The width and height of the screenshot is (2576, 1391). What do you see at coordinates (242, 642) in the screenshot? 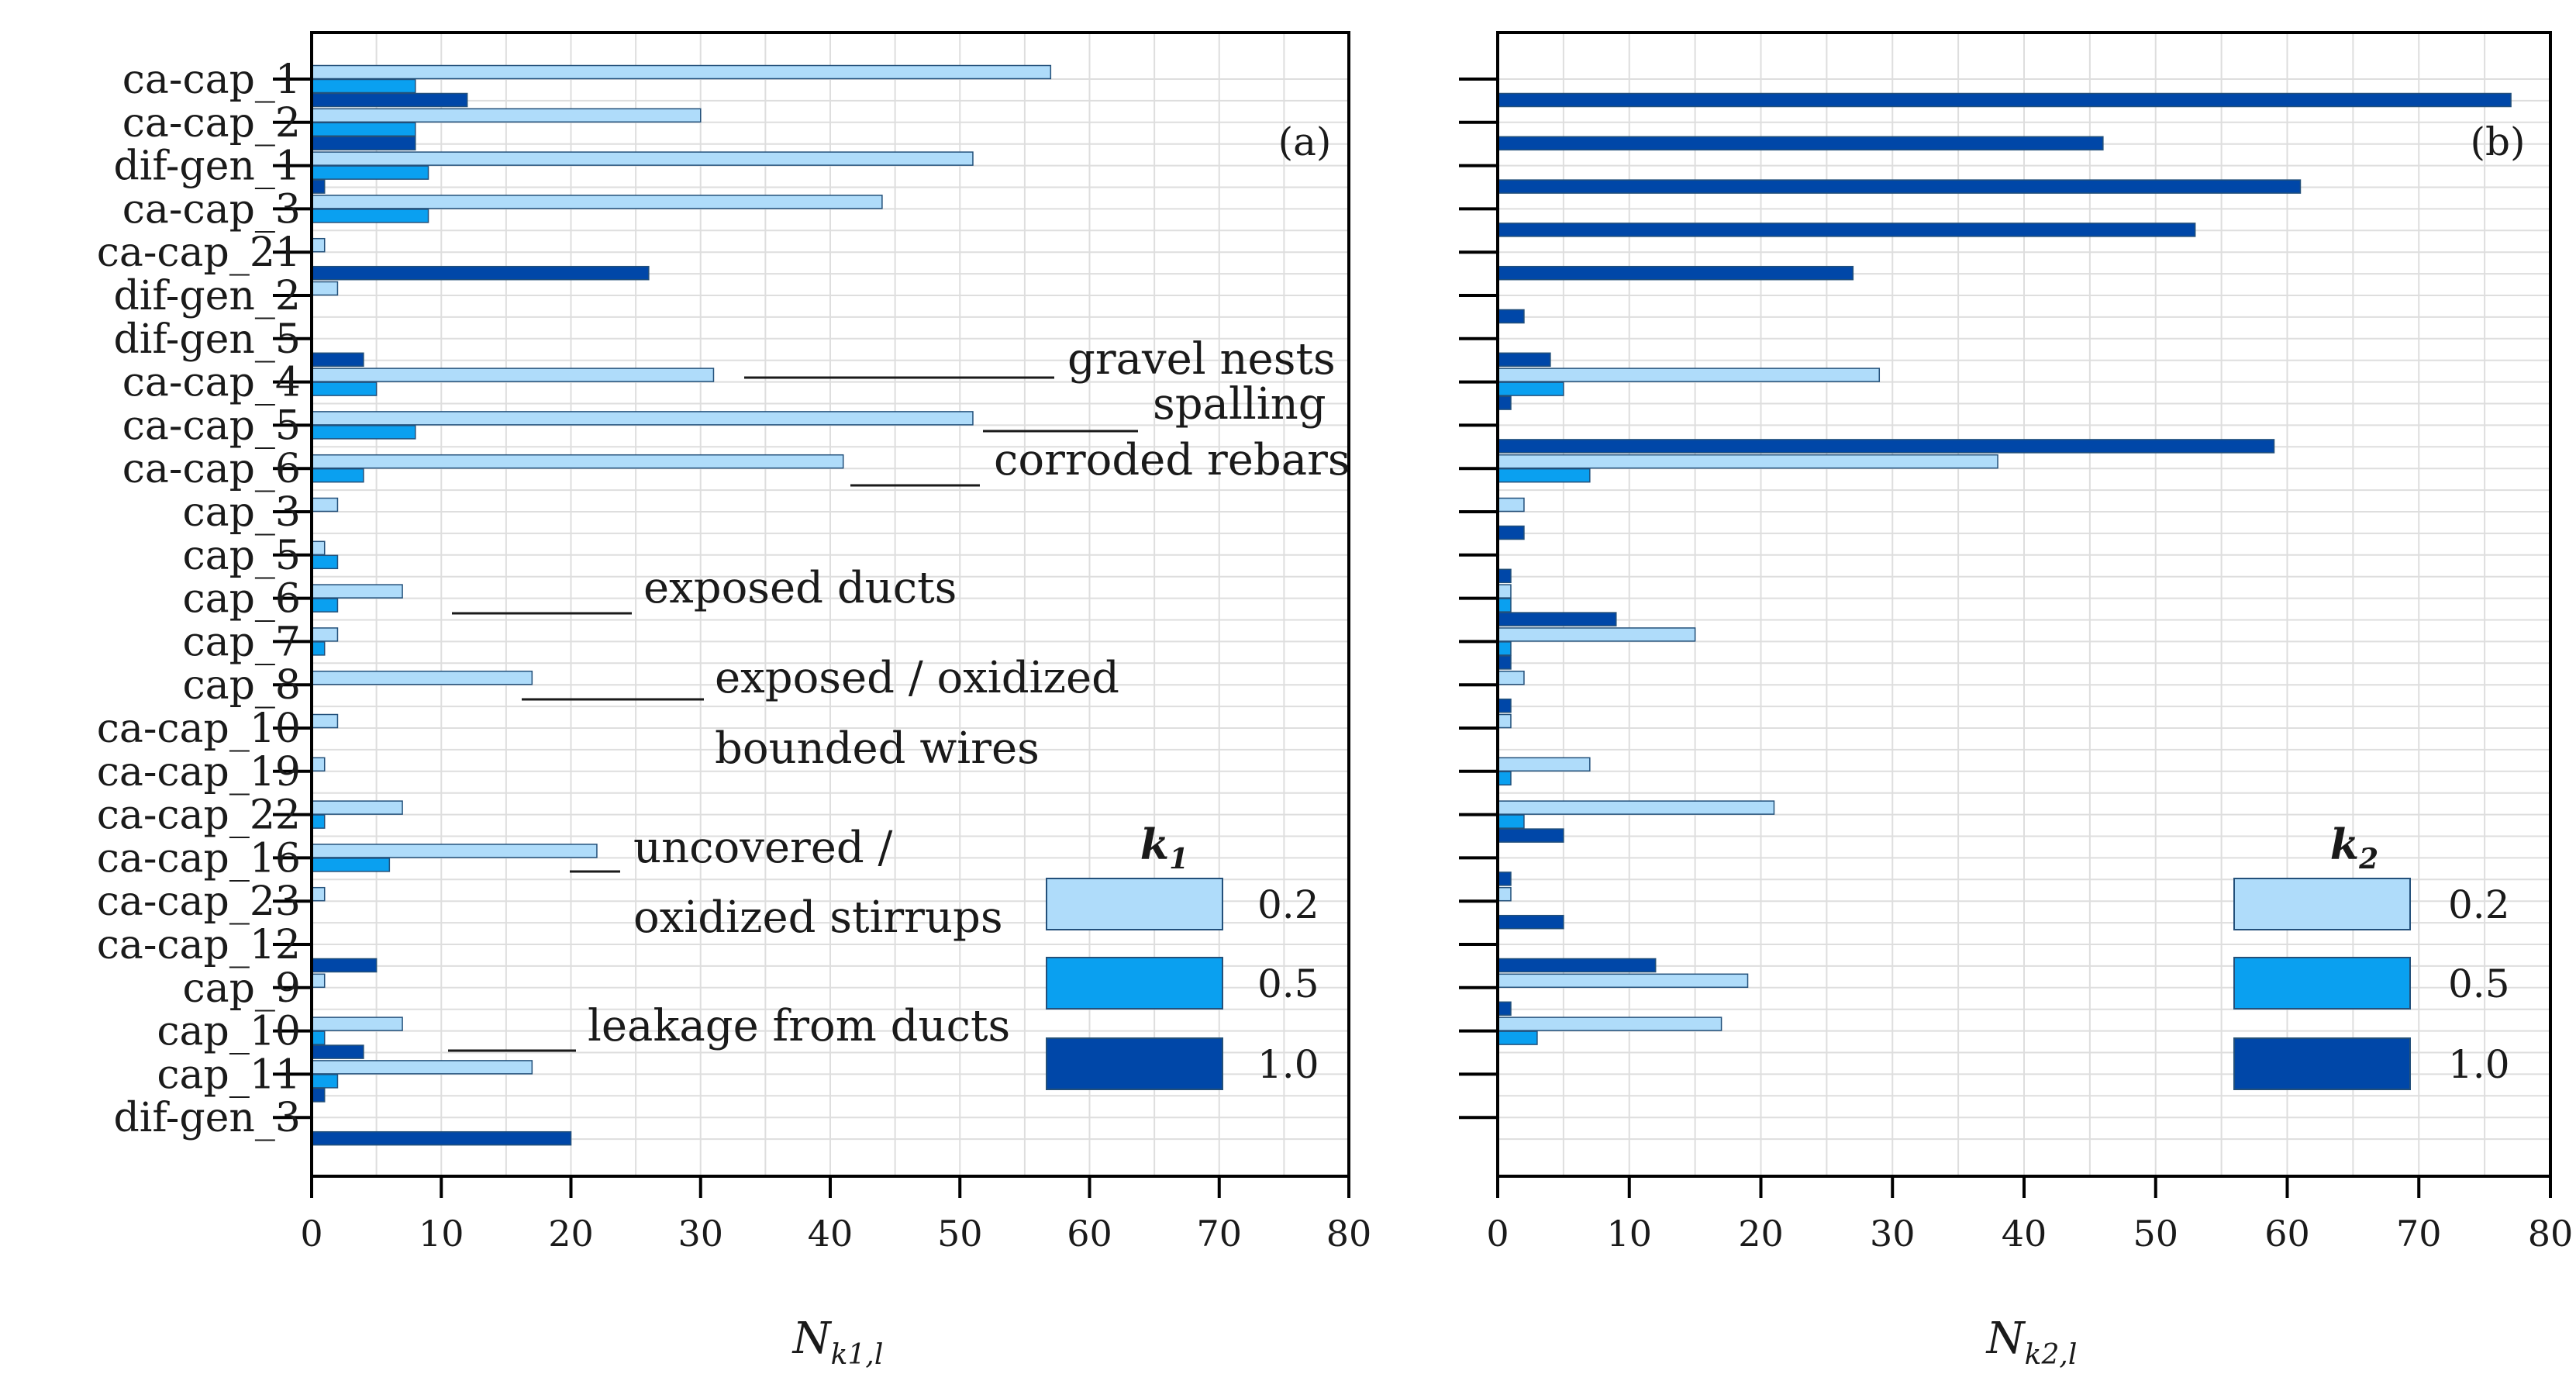
I see `category-label: cap_7` at bounding box center [242, 642].